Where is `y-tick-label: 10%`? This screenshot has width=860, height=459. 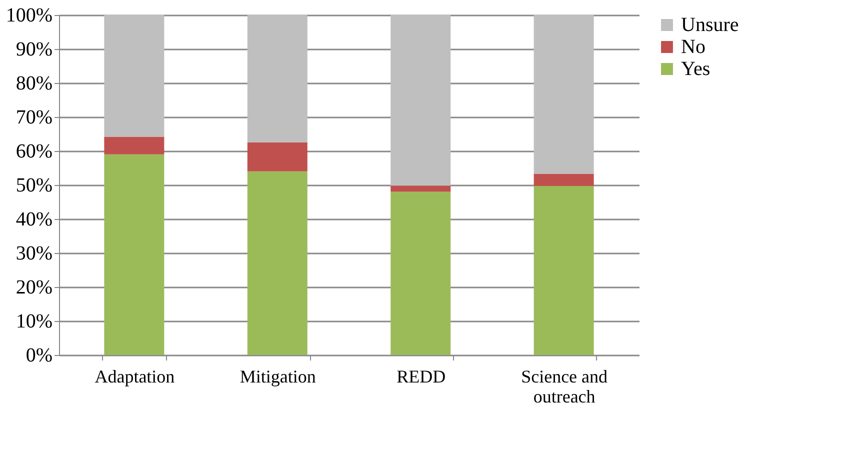
y-tick-label: 10% is located at coordinates (34, 321).